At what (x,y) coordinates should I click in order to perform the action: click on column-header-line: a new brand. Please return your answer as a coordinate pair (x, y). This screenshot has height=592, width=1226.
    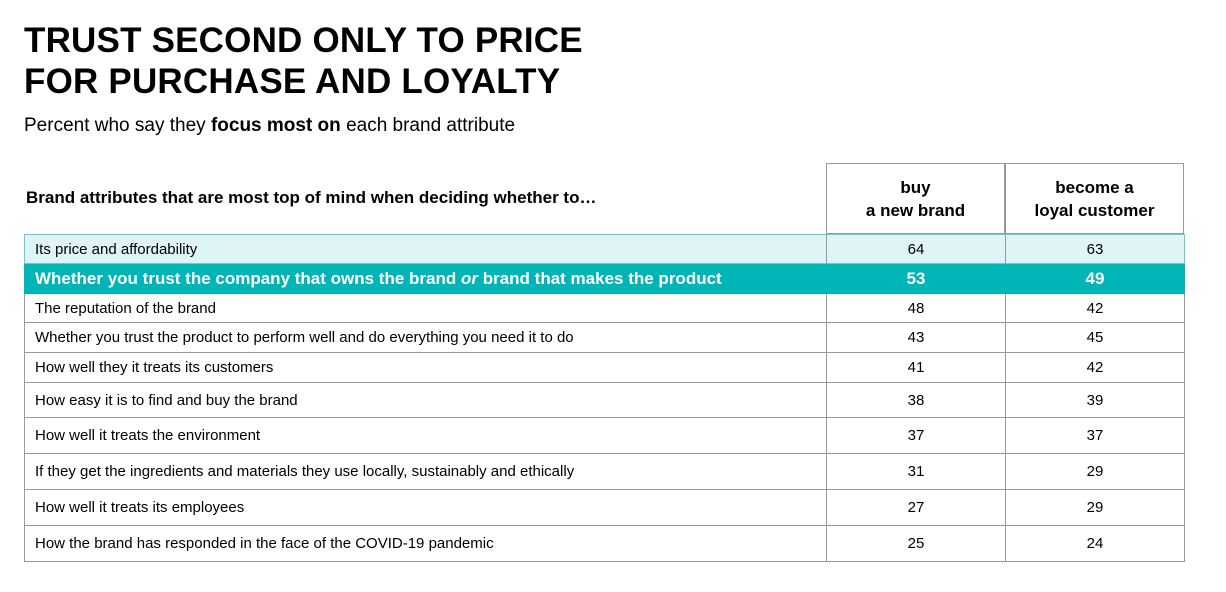
    Looking at the image, I should click on (915, 210).